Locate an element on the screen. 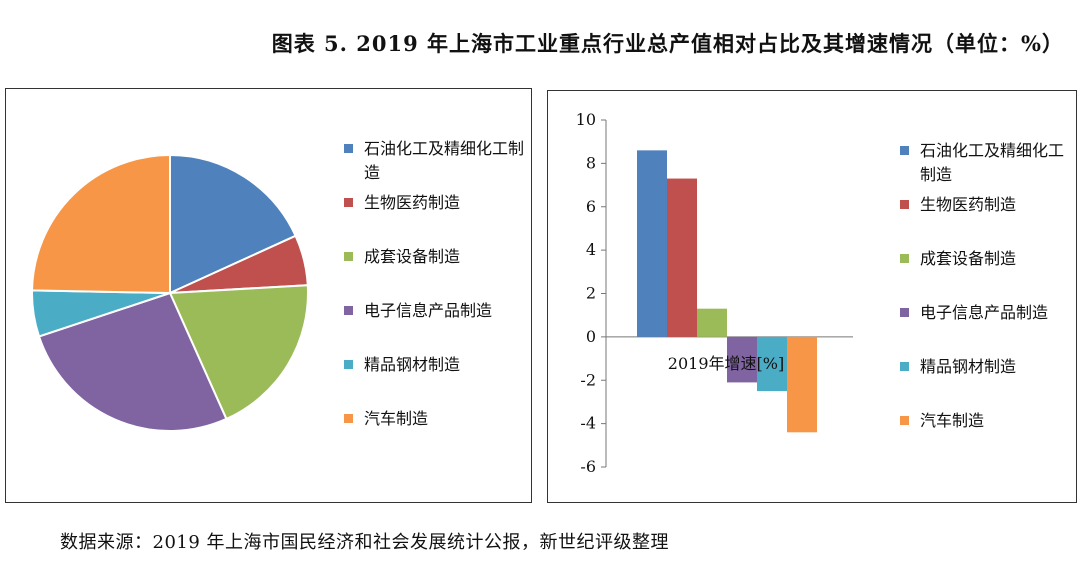 The height and width of the screenshot is (577, 1080). pie-legend-item: 生物医药制造 is located at coordinates (434, 203).